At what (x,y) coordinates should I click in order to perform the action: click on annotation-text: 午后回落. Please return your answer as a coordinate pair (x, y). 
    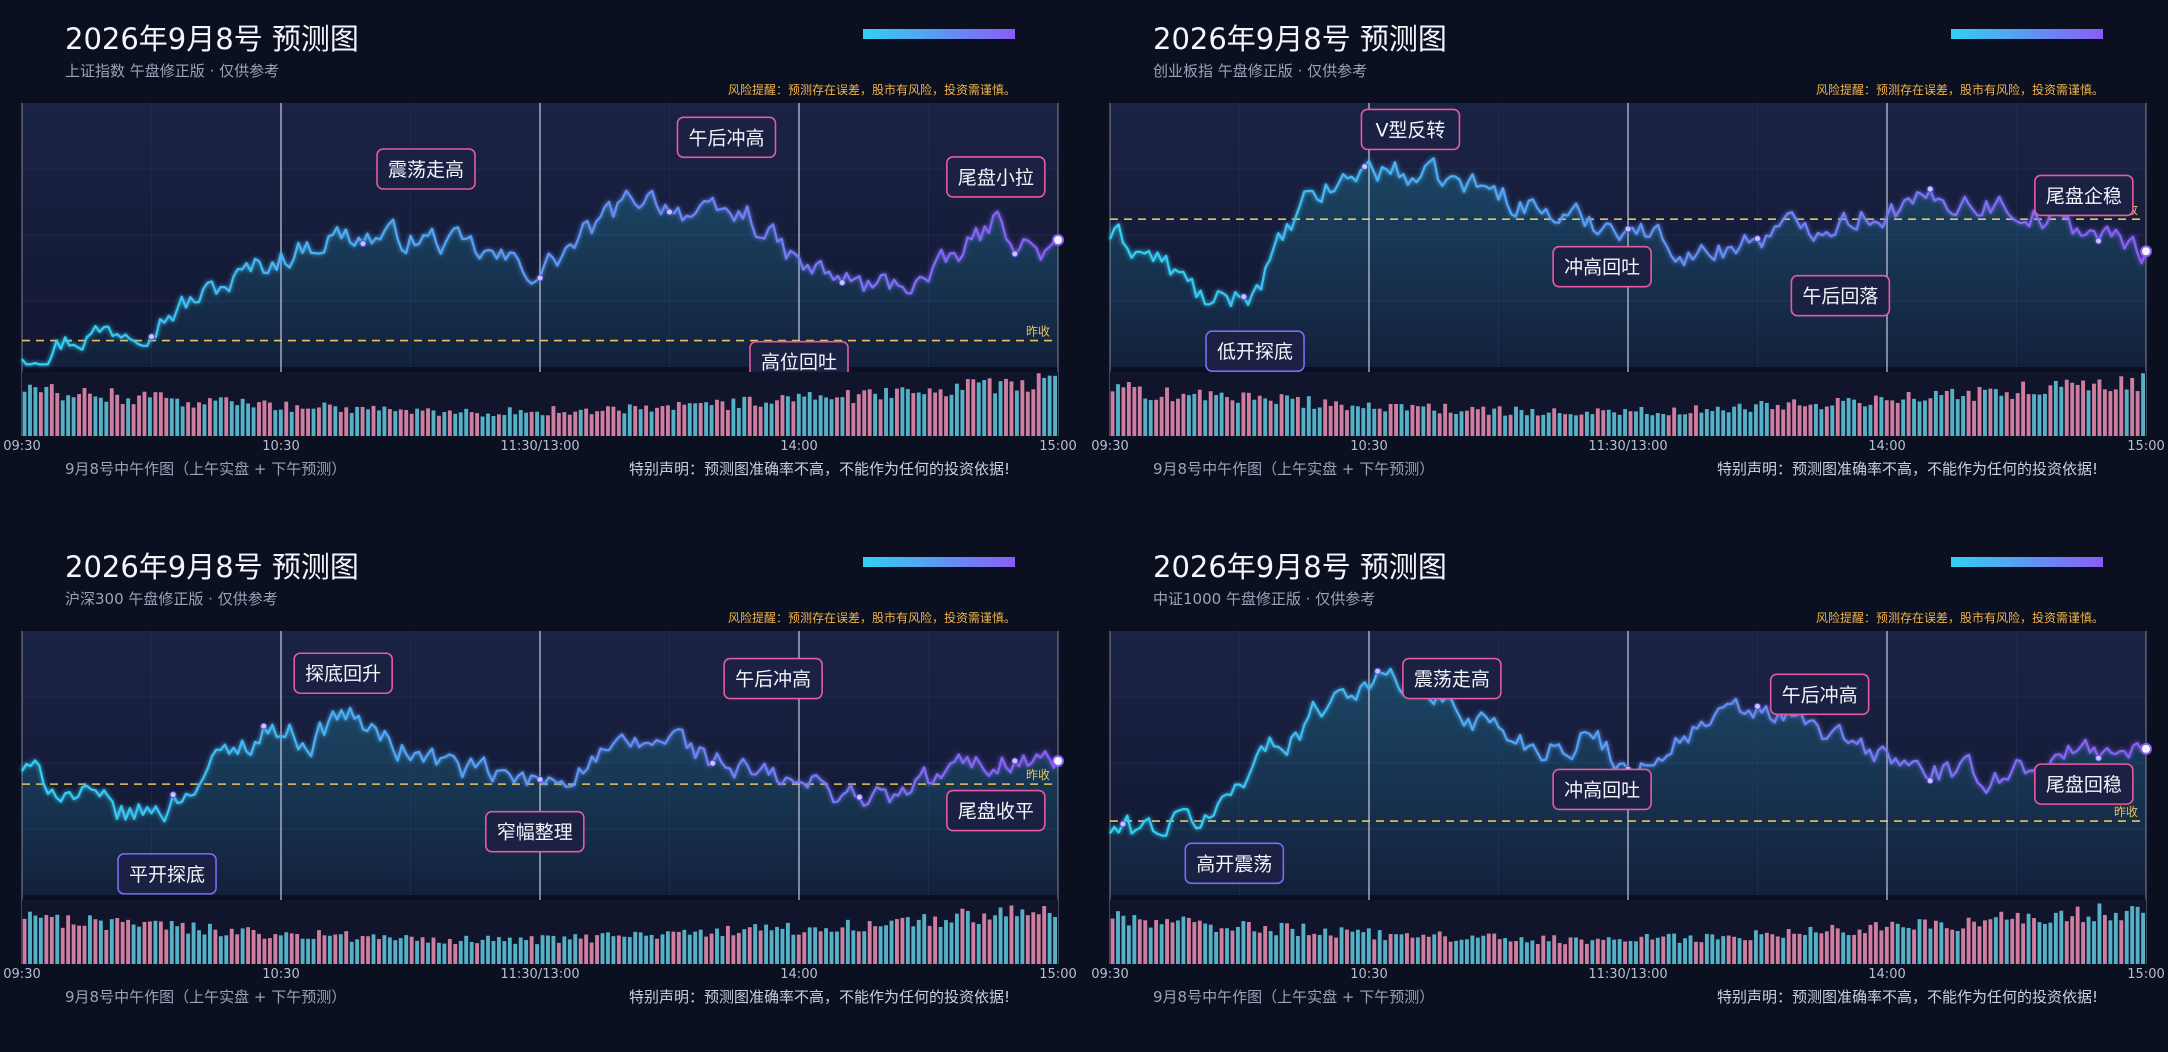
    Looking at the image, I should click on (1840, 297).